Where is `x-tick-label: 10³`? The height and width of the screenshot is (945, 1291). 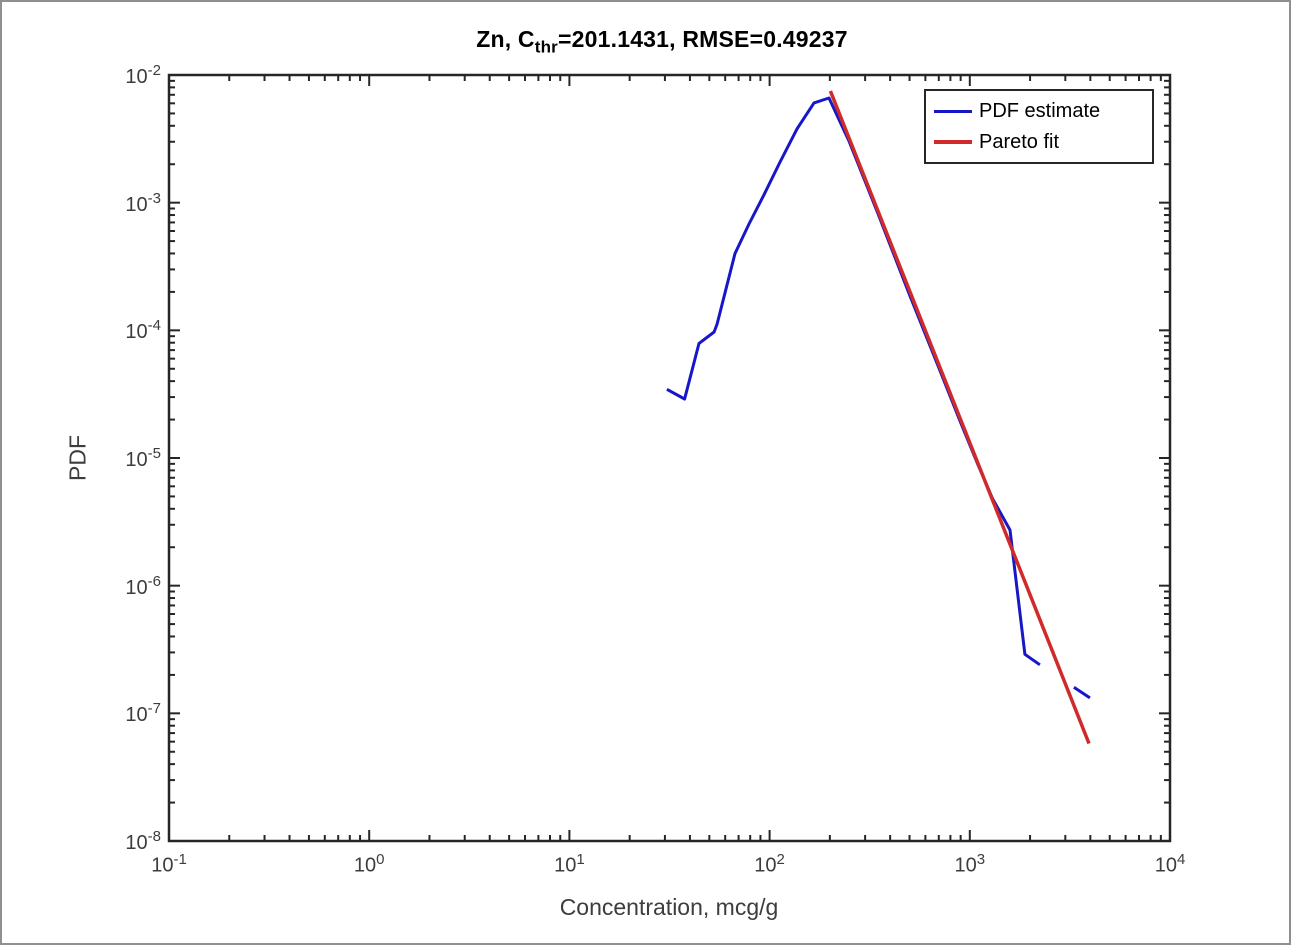 x-tick-label: 10³ is located at coordinates (970, 864).